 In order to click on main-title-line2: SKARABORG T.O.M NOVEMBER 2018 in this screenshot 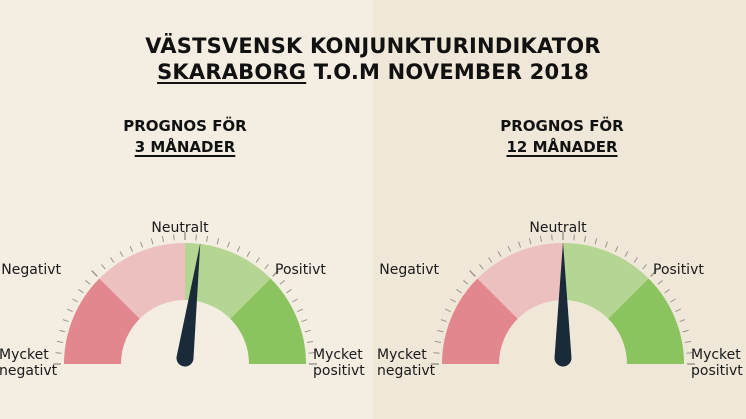, I will do `click(373, 72)`.